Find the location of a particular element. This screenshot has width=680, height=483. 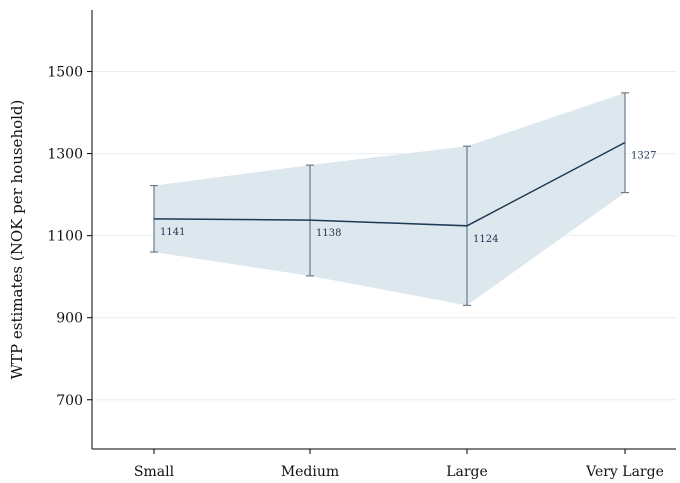

y-tick-label-3: 1300 is located at coordinates (65, 155).